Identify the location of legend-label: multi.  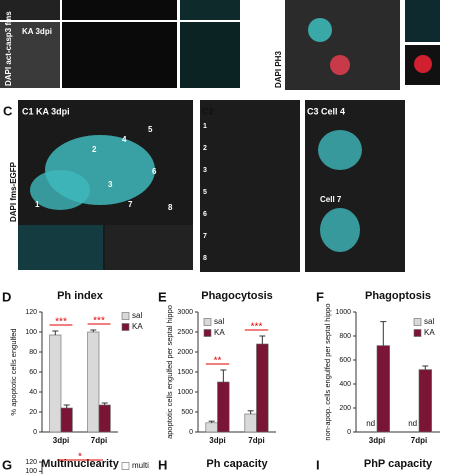
(140, 465).